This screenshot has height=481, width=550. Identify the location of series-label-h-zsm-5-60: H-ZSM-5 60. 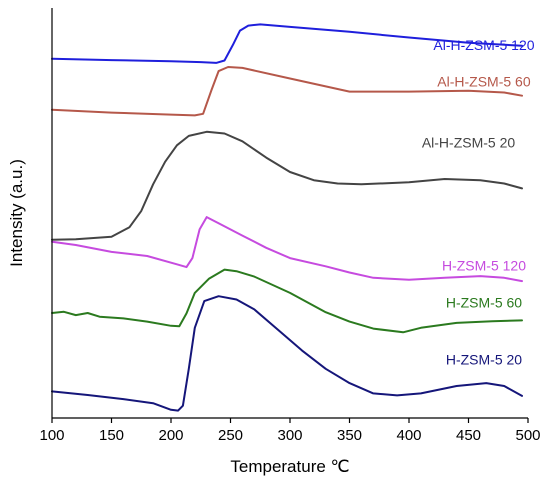
(484, 302).